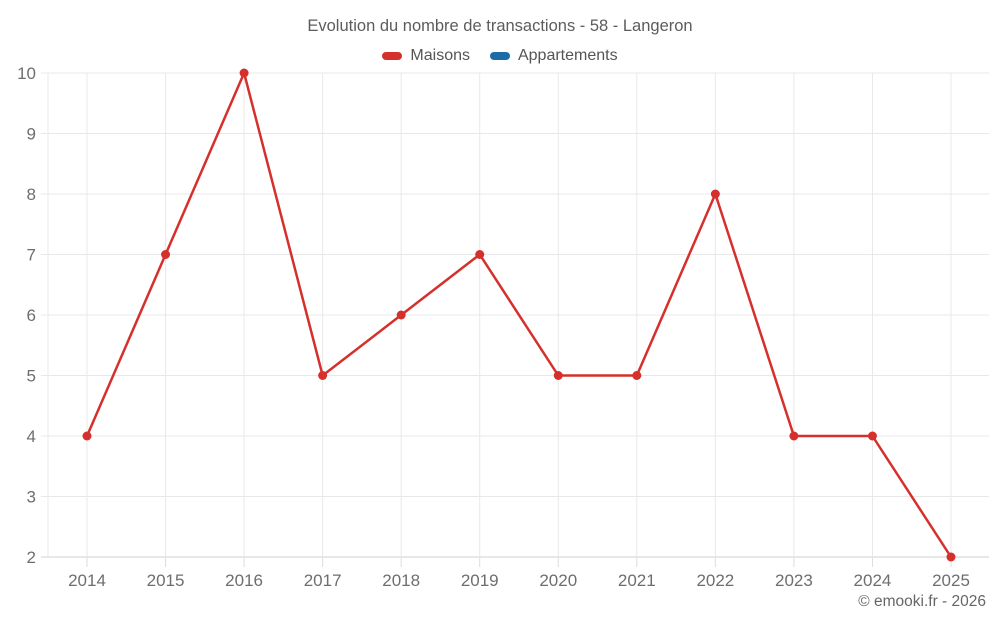 The height and width of the screenshot is (625, 1000). What do you see at coordinates (558, 580) in the screenshot?
I see `x-axis-label-2020: 2020` at bounding box center [558, 580].